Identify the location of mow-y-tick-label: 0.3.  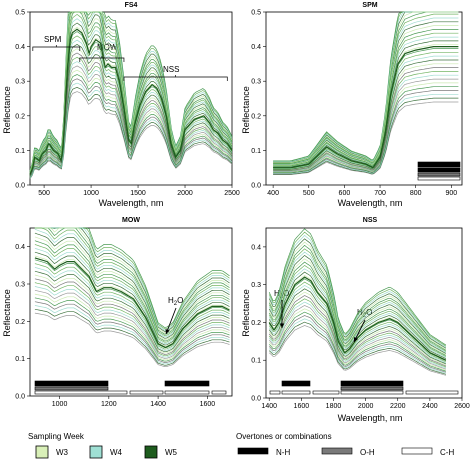
(20, 285).